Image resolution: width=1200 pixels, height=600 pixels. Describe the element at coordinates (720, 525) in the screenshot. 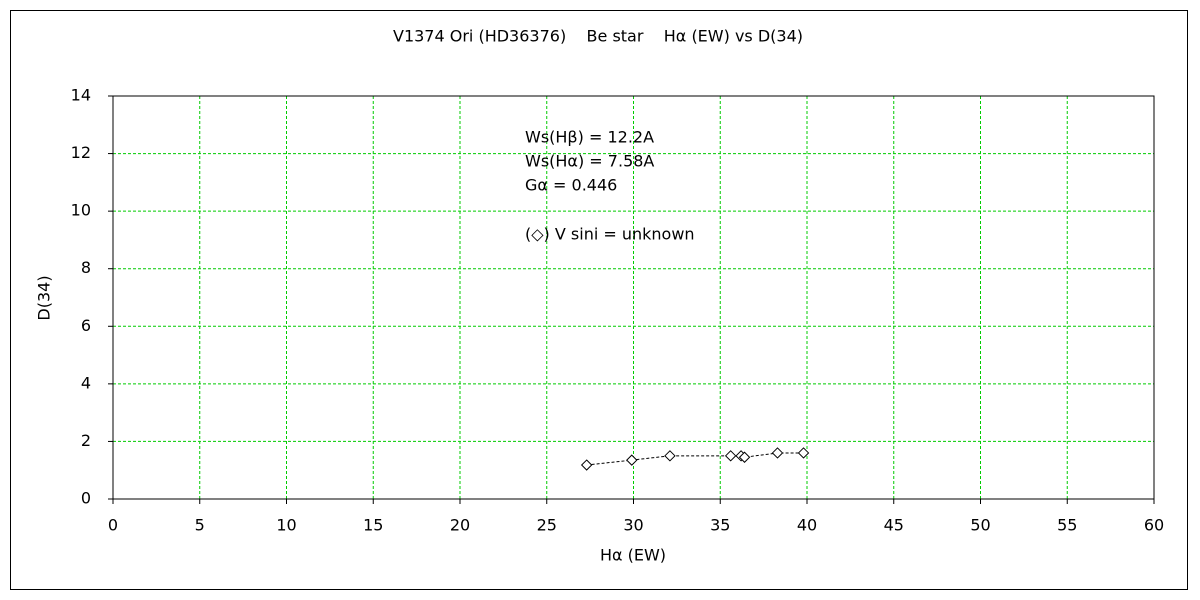

I see `x-tick-label: 35` at that location.